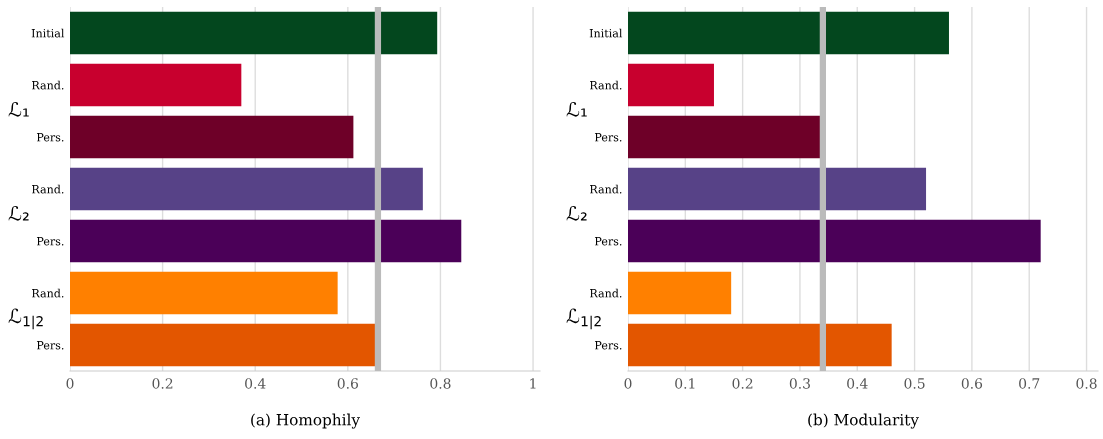 Image resolution: width=1103 pixels, height=439 pixels. I want to click on x-axis-title: (a) Homophily, so click(306, 421).